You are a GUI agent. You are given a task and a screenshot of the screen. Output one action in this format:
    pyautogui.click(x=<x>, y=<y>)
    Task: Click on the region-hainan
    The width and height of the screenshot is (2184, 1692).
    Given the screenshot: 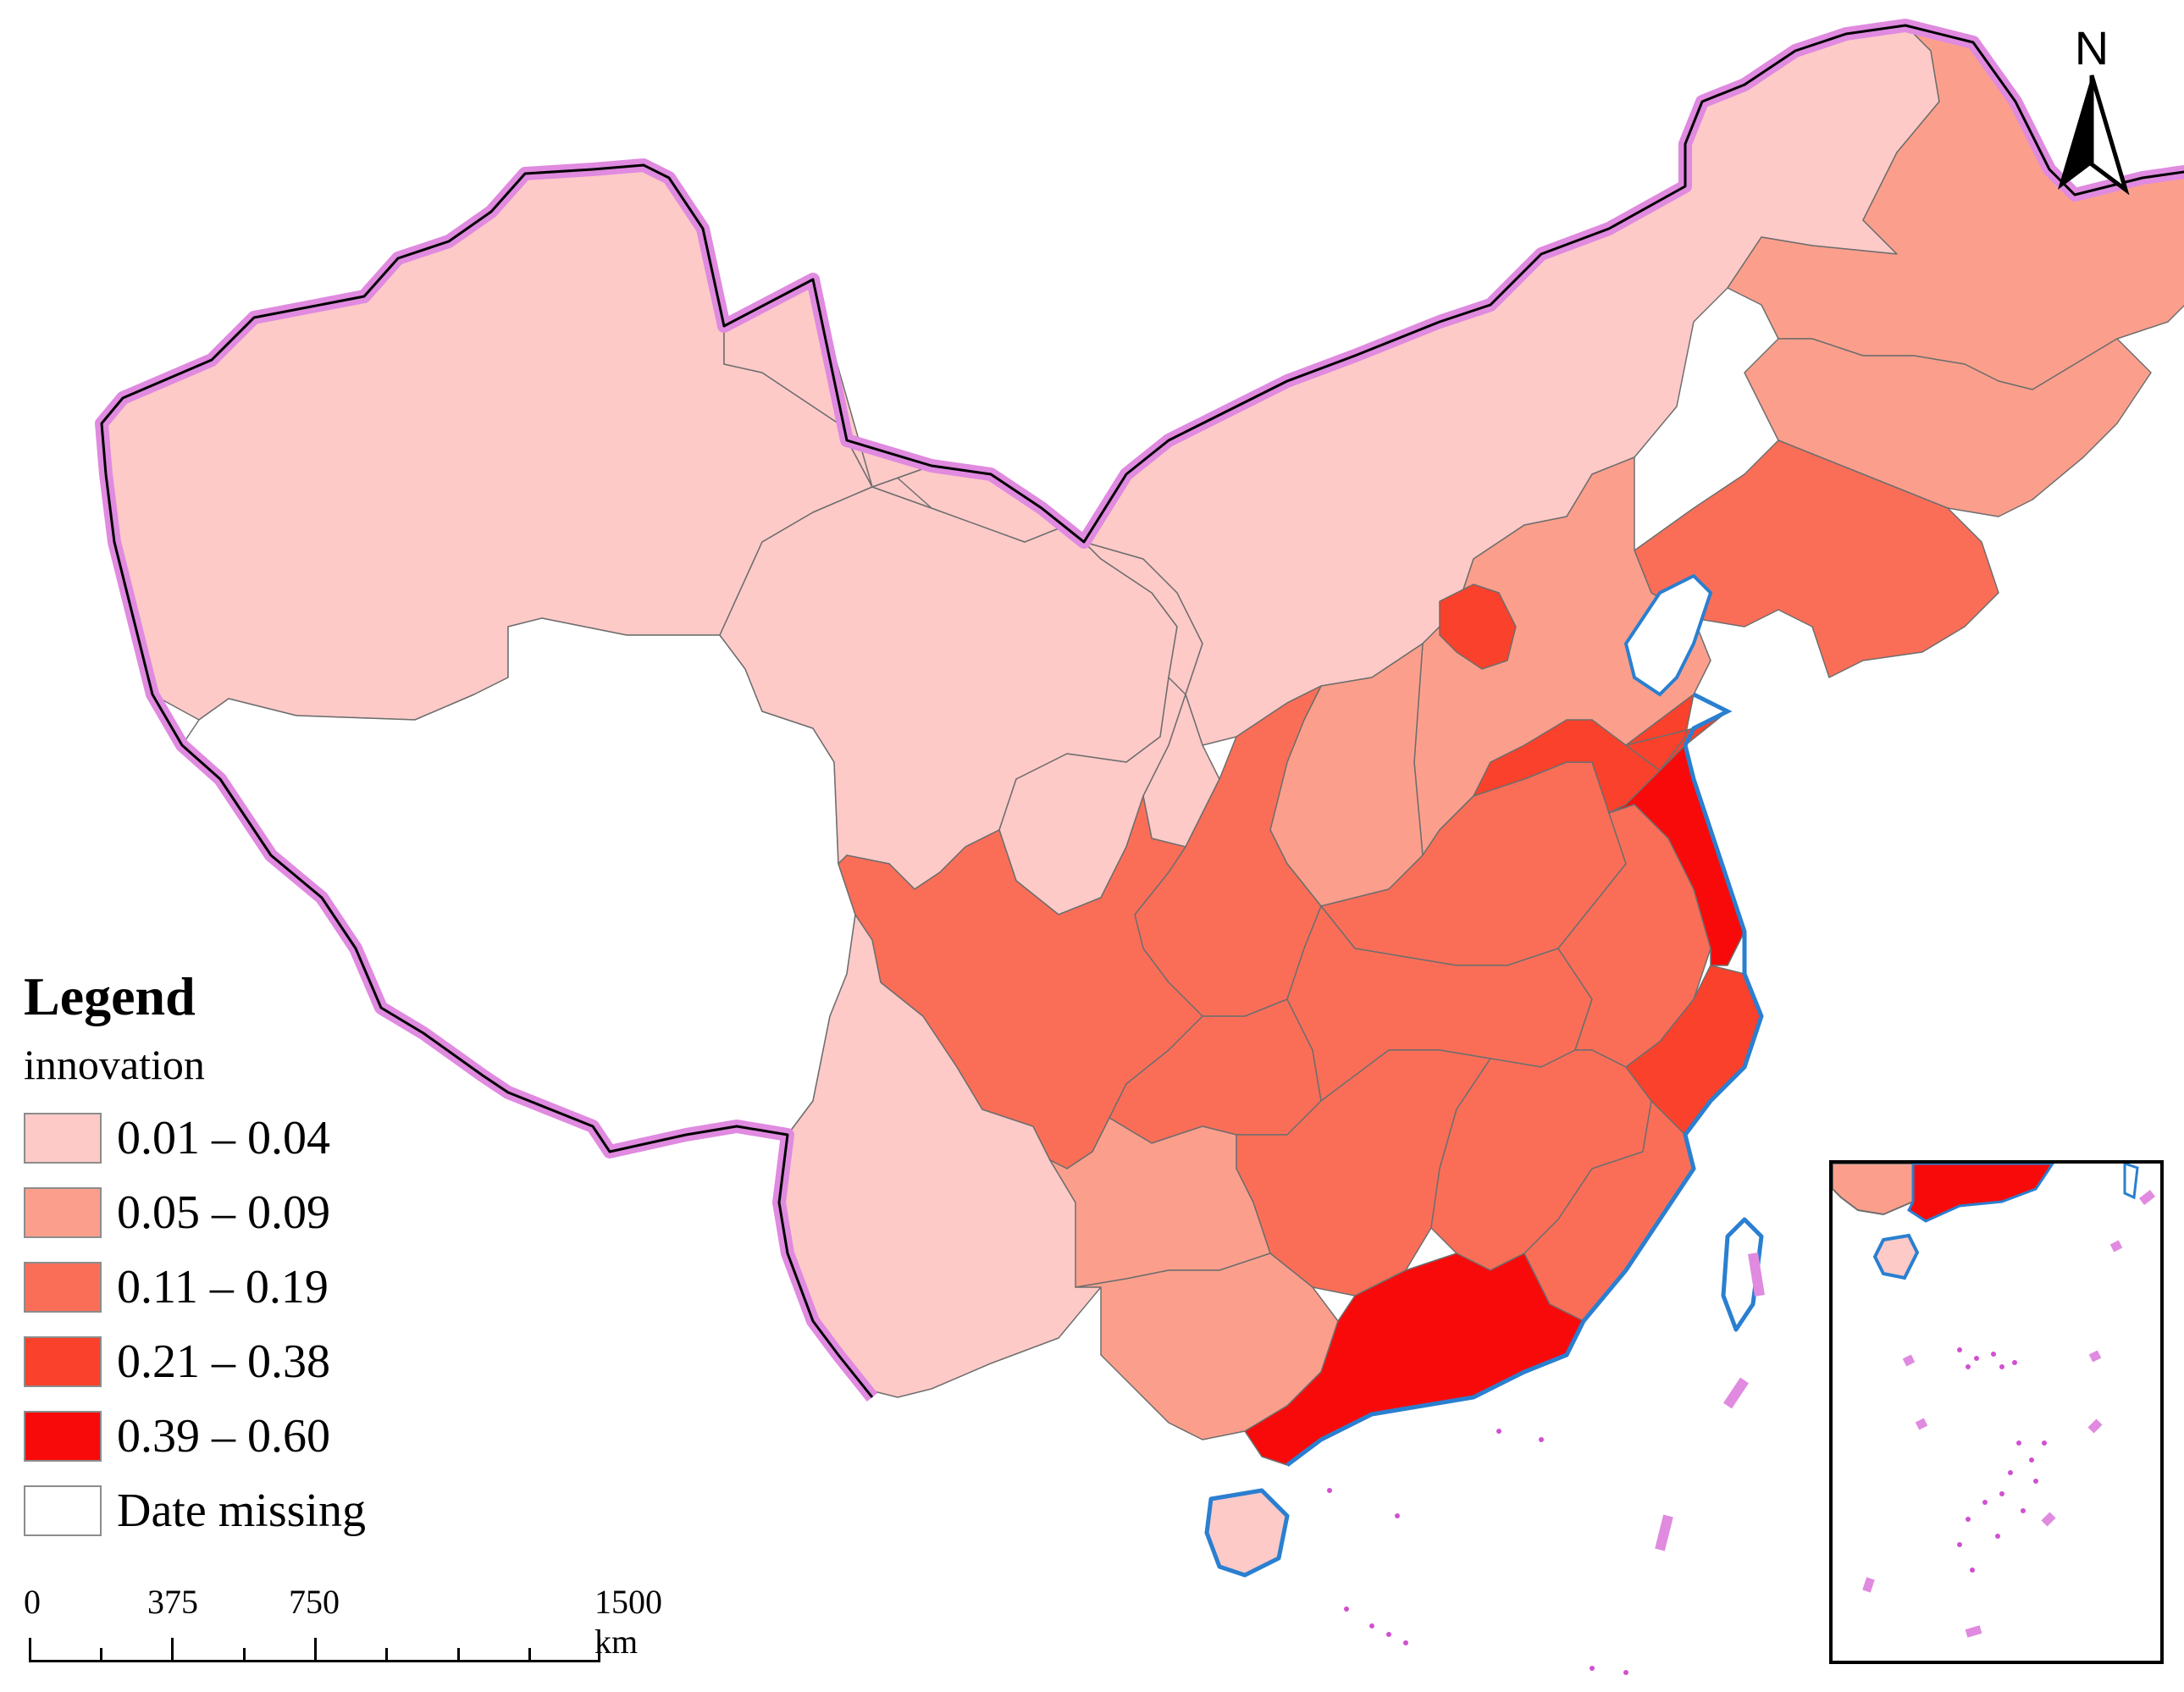 What is the action you would take?
    pyautogui.click(x=1247, y=1533)
    